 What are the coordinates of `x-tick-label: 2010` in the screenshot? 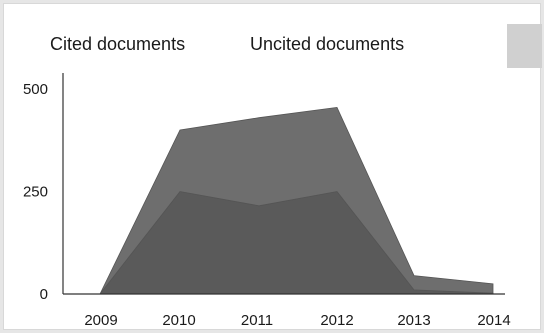 It's located at (178, 320).